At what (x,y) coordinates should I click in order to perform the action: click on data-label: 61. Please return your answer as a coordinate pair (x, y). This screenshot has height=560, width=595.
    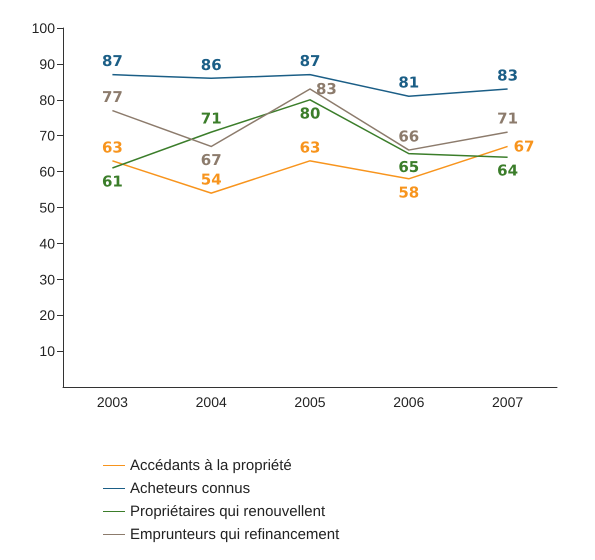
    Looking at the image, I should click on (112, 181).